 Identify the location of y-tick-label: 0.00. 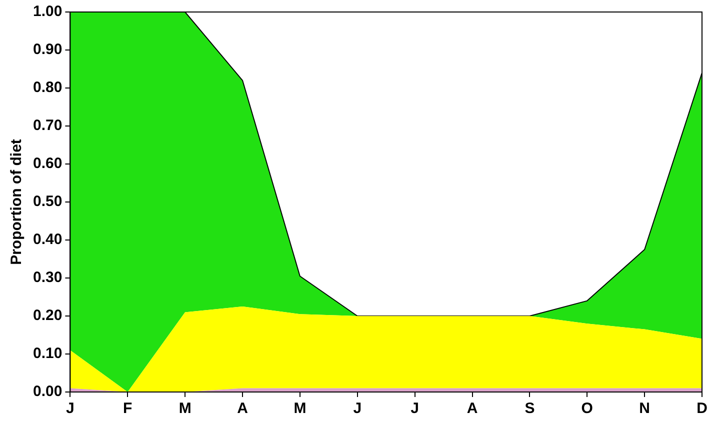
(47, 391).